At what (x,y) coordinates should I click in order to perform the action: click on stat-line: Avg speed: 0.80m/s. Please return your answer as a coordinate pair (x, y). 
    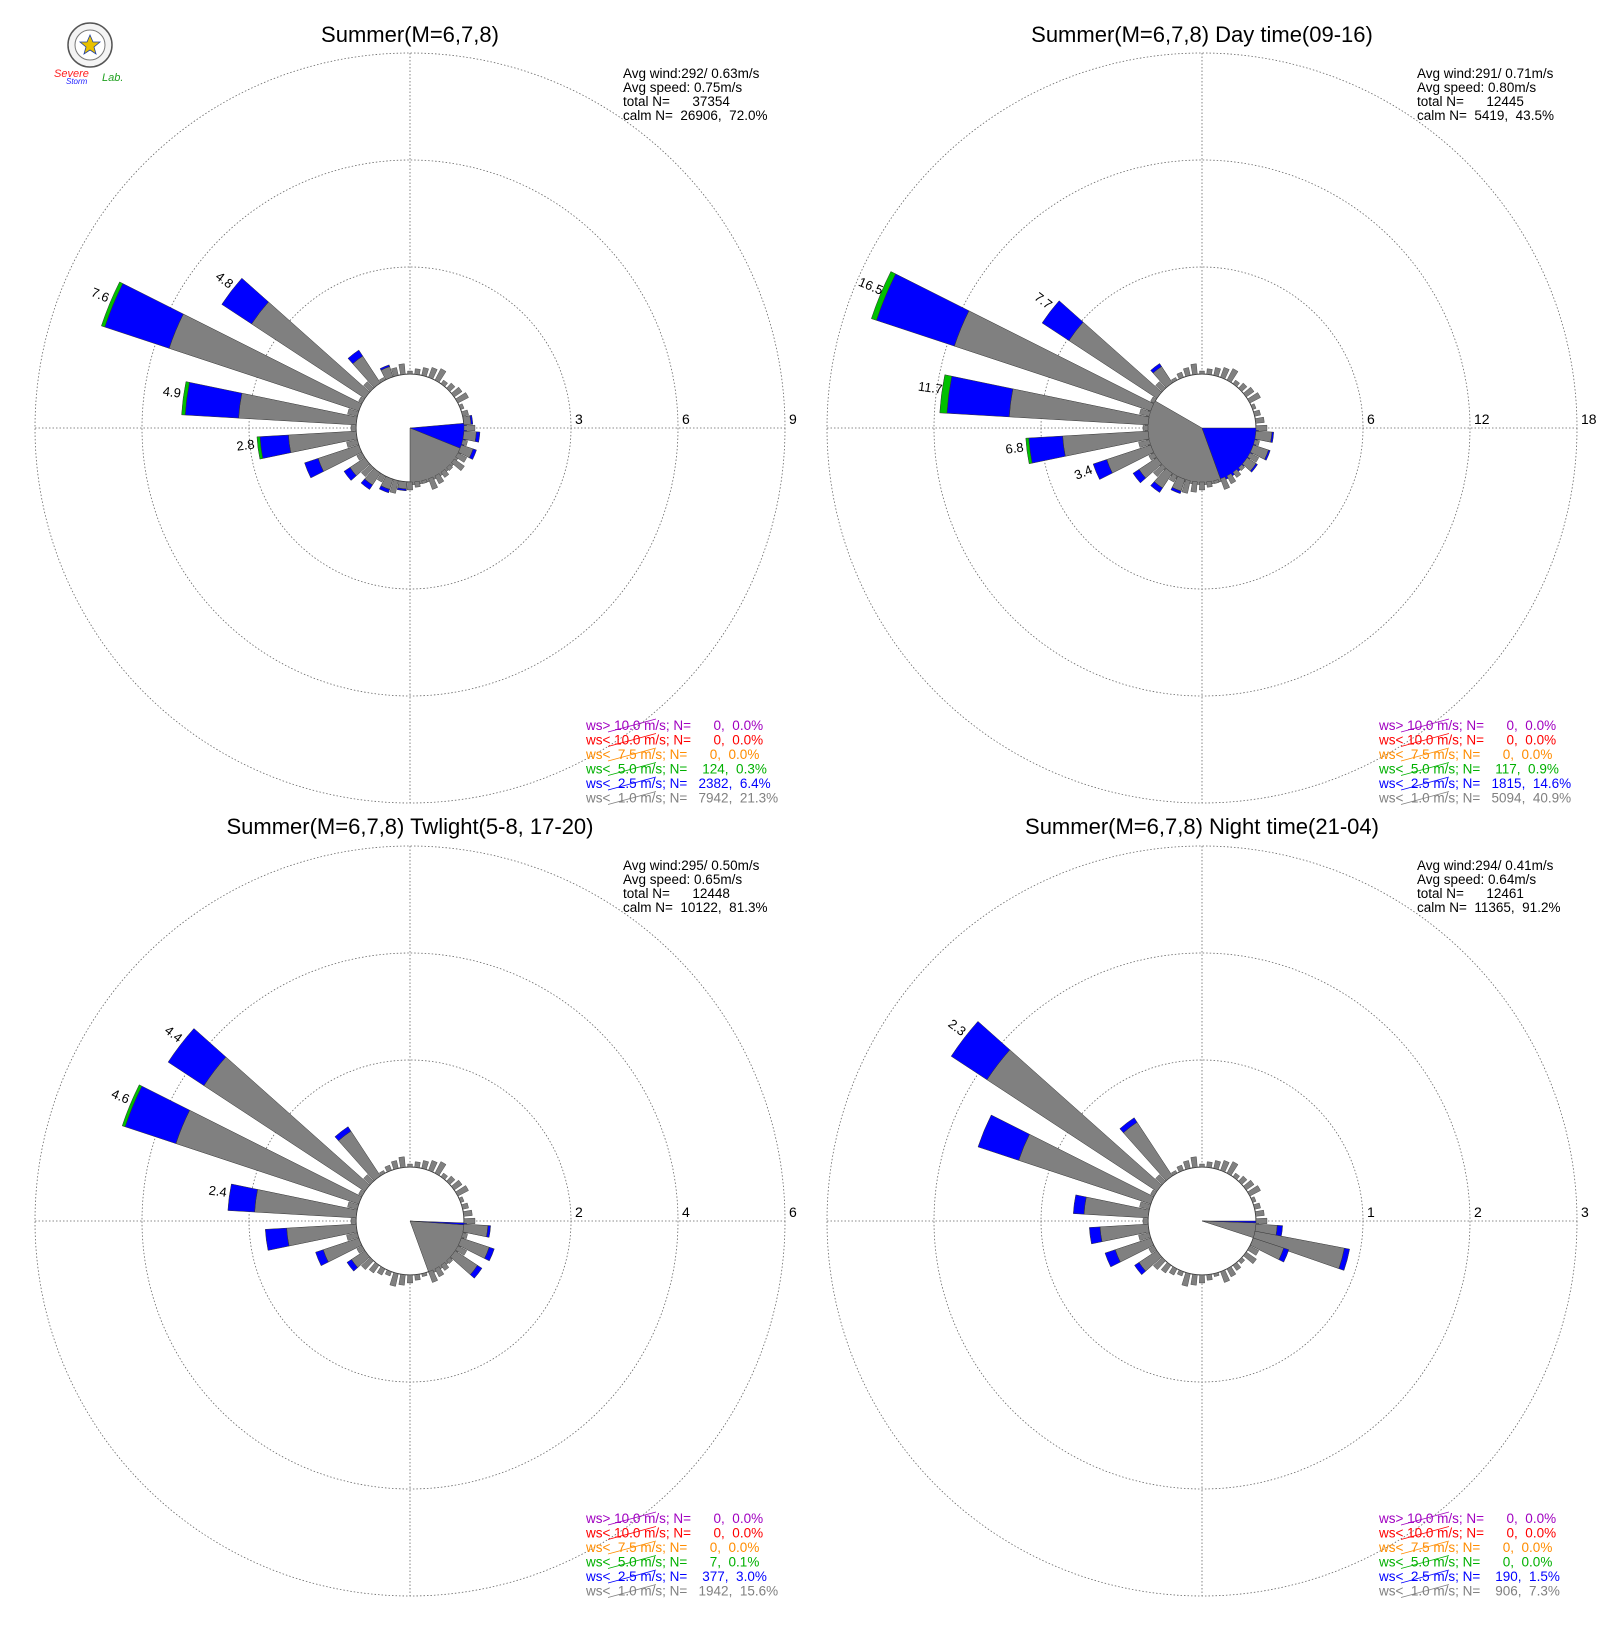
    Looking at the image, I should click on (1476, 87).